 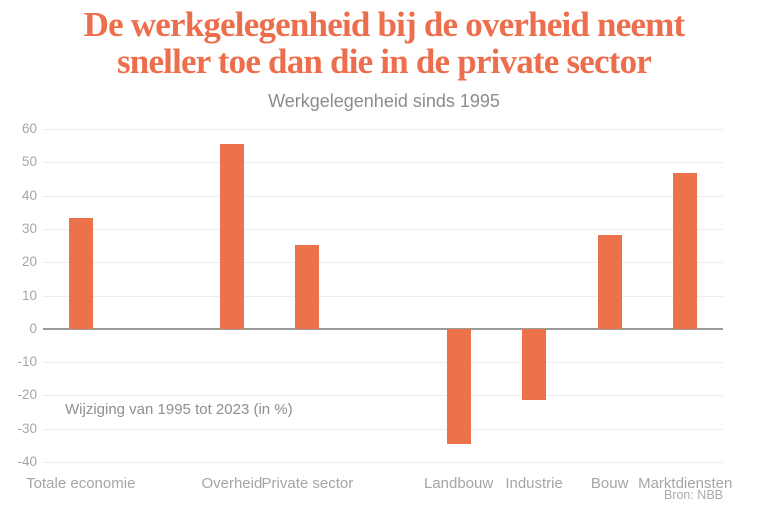 I want to click on y-tick-label-60: 60, so click(x=29, y=128).